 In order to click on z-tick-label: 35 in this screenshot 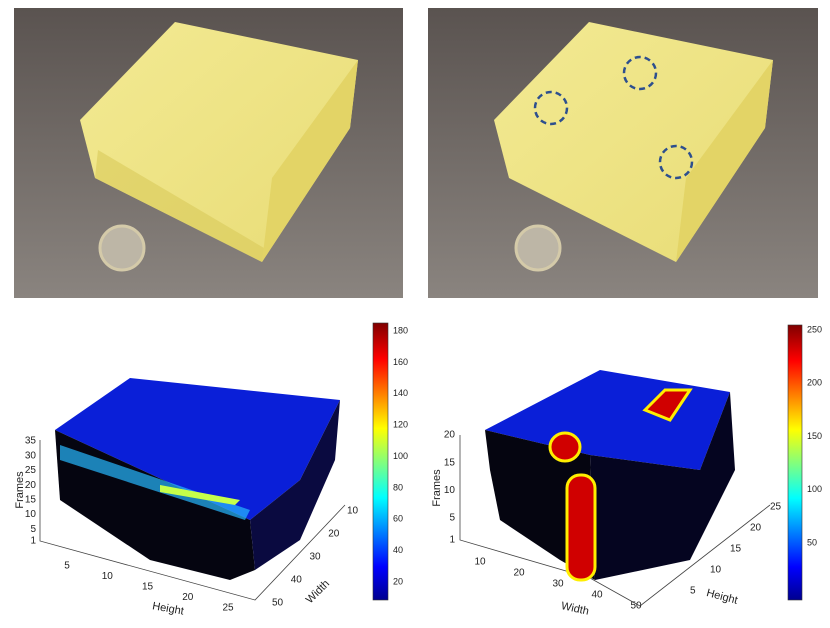, I will do `click(31, 441)`.